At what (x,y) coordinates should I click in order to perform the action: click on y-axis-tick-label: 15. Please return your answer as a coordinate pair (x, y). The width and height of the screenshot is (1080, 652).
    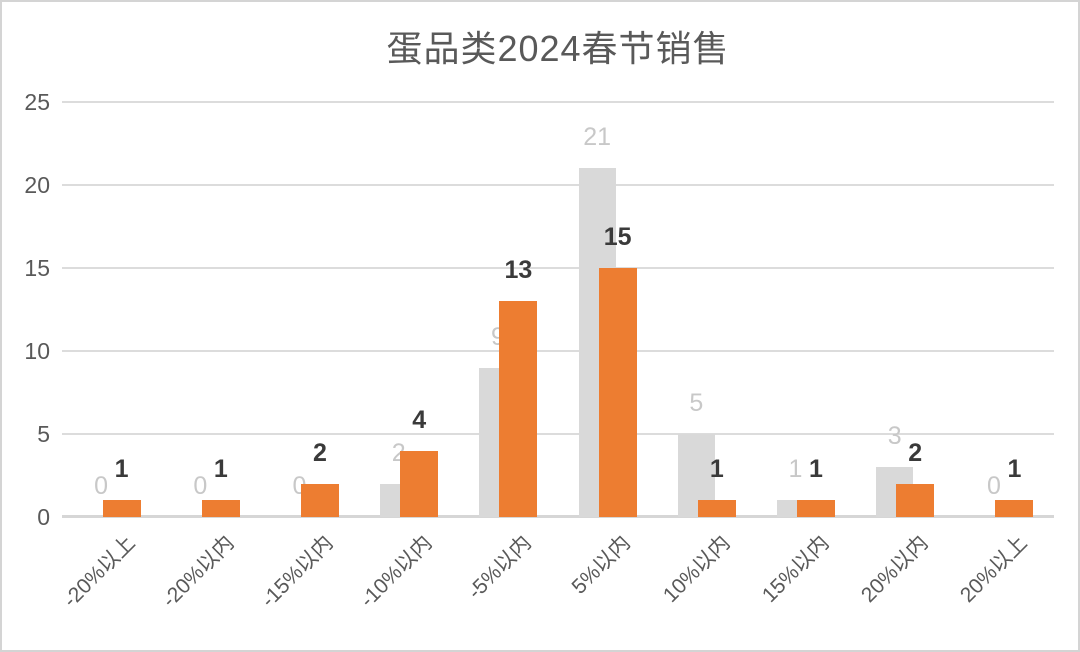
    Looking at the image, I should click on (37, 268).